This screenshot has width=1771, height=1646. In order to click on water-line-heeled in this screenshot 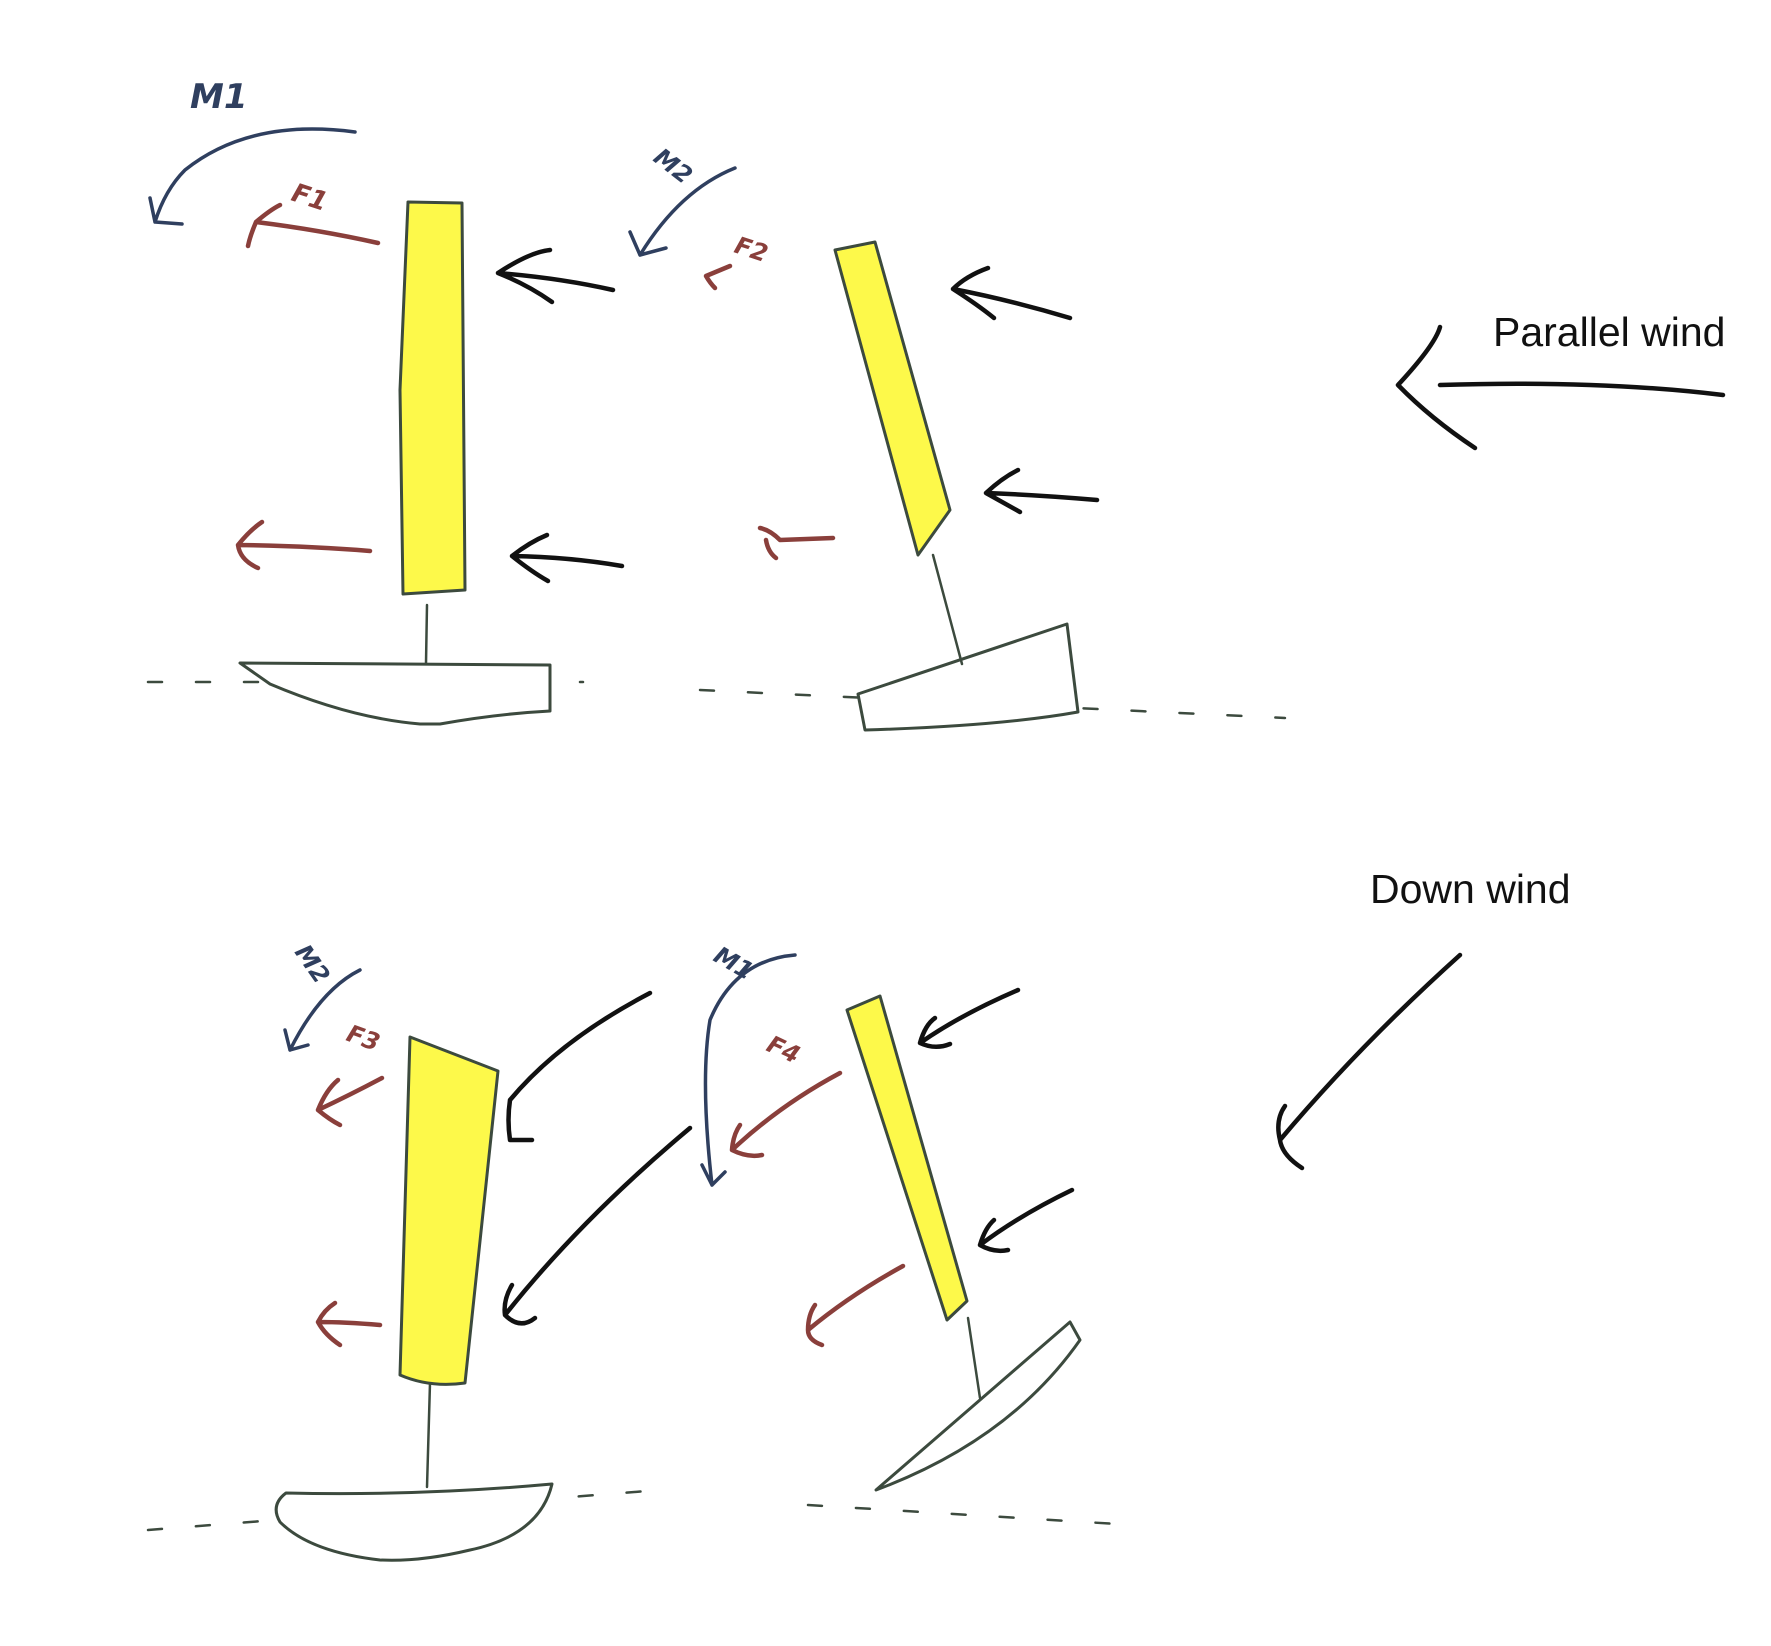, I will do `click(970, 1515)`.